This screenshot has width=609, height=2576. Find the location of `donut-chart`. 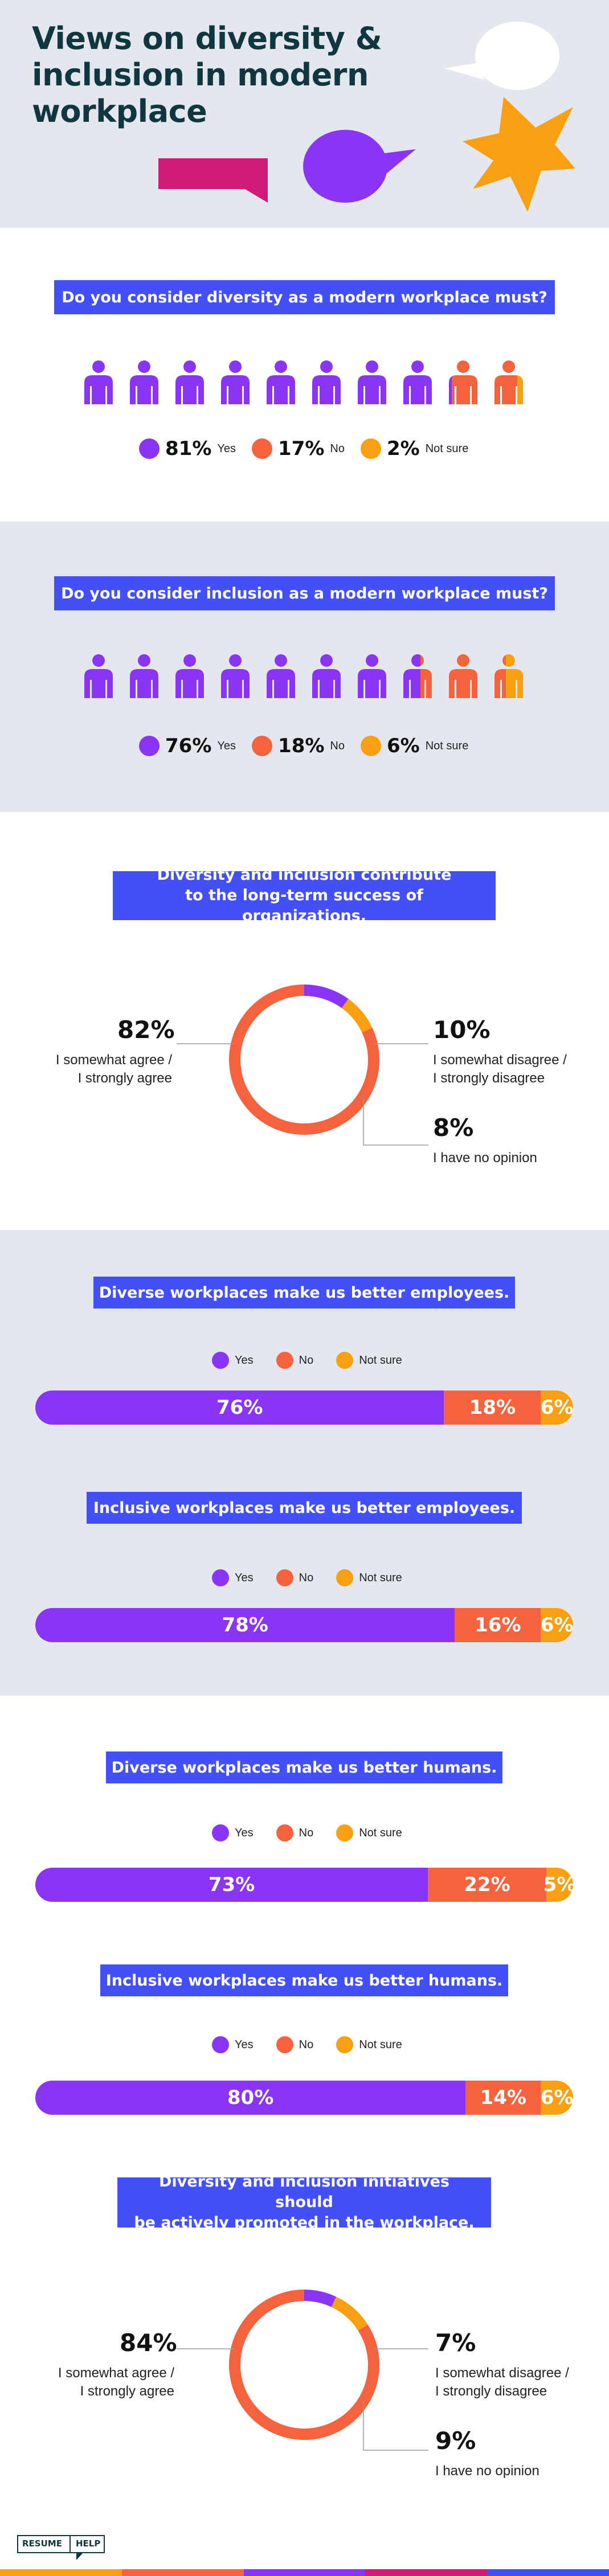

donut-chart is located at coordinates (302, 2370).